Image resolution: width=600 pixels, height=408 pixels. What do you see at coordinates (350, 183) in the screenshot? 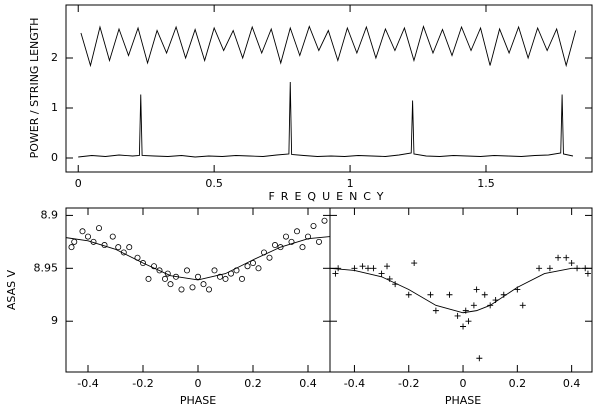
I see `x-tick-label: 1` at bounding box center [350, 183].